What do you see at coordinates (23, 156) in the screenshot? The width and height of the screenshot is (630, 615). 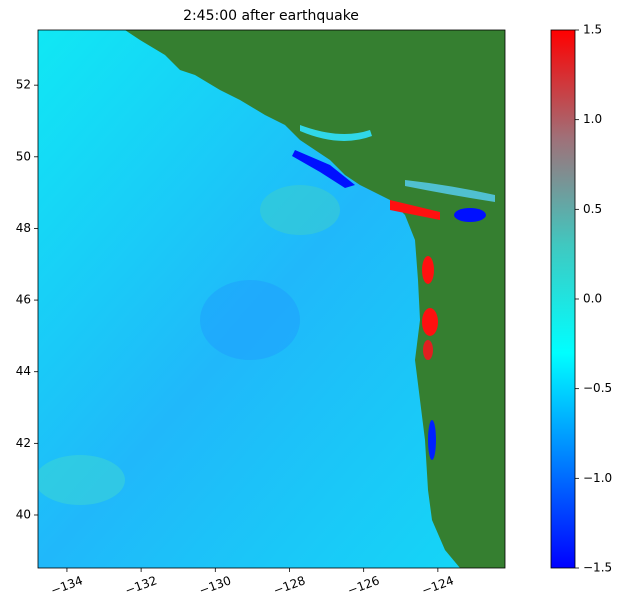 I see `y-tick-label: 50` at bounding box center [23, 156].